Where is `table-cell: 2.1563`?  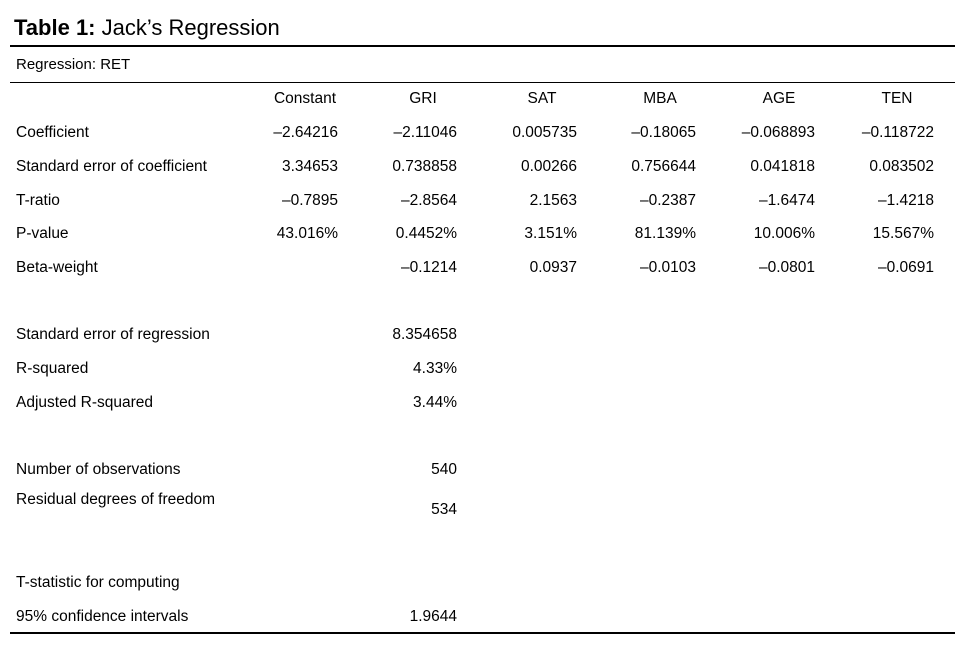
table-cell: 2.1563 is located at coordinates (553, 200).